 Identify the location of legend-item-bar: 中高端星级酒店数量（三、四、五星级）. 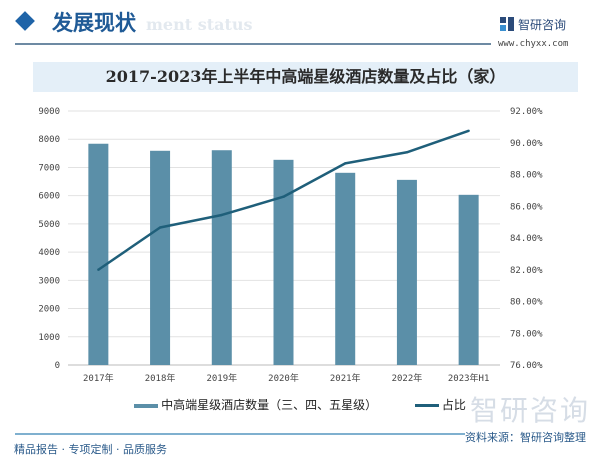
(255, 405).